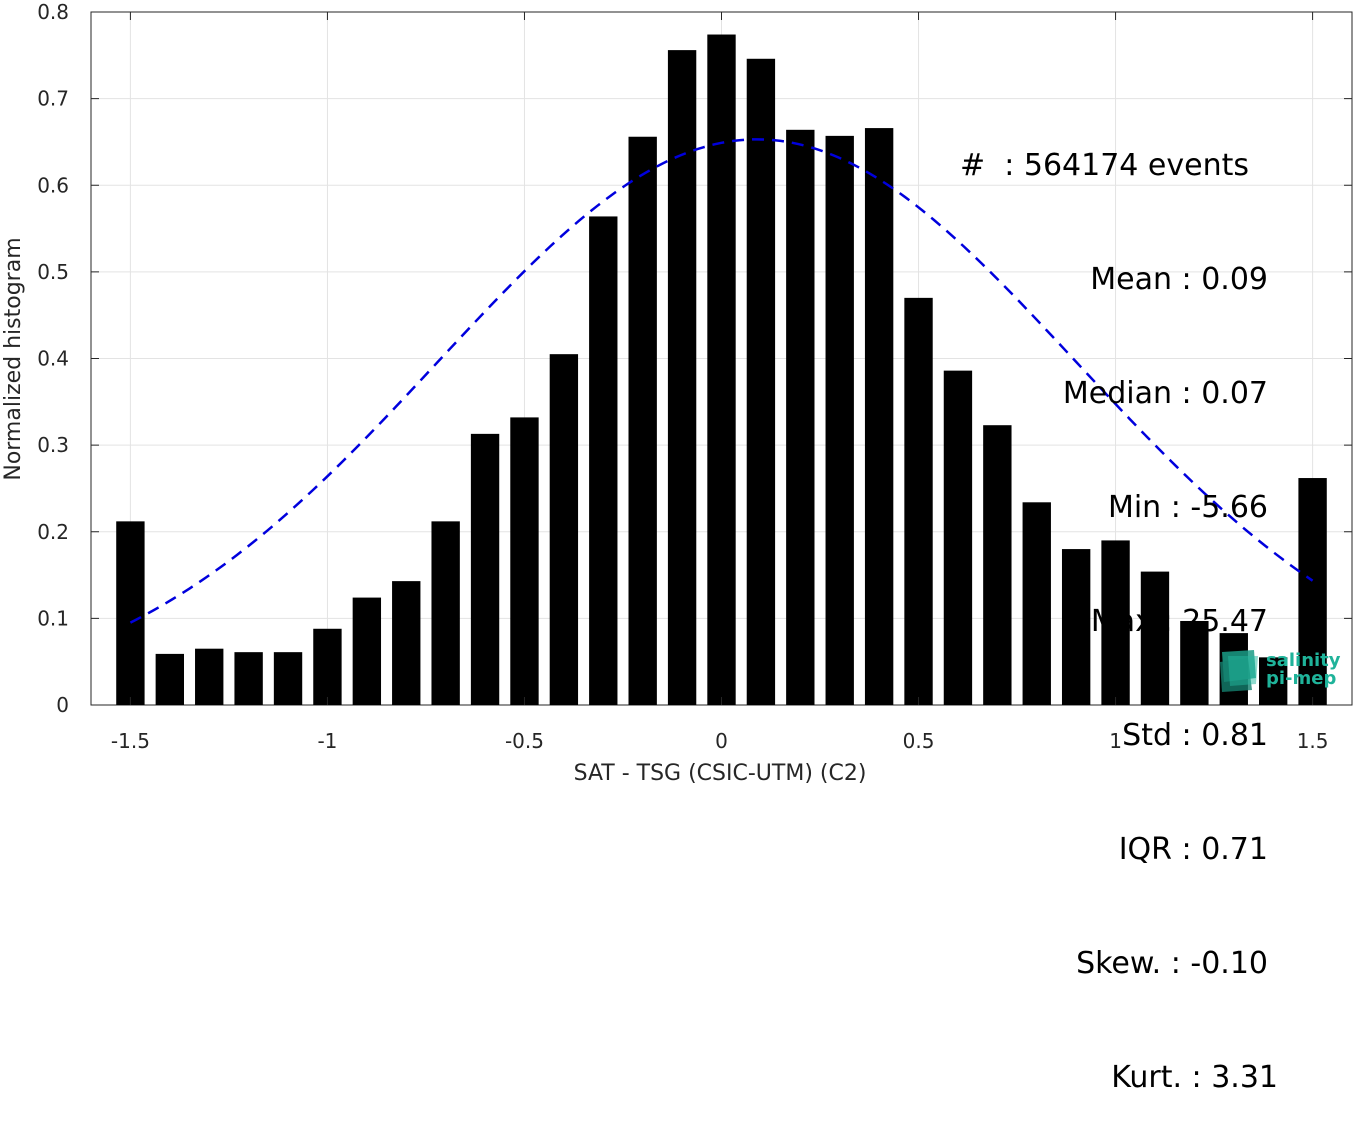 The image size is (1367, 1135). I want to click on x-axis-label: SAT - TSG (CSIC-UTM) (C2), so click(720, 773).